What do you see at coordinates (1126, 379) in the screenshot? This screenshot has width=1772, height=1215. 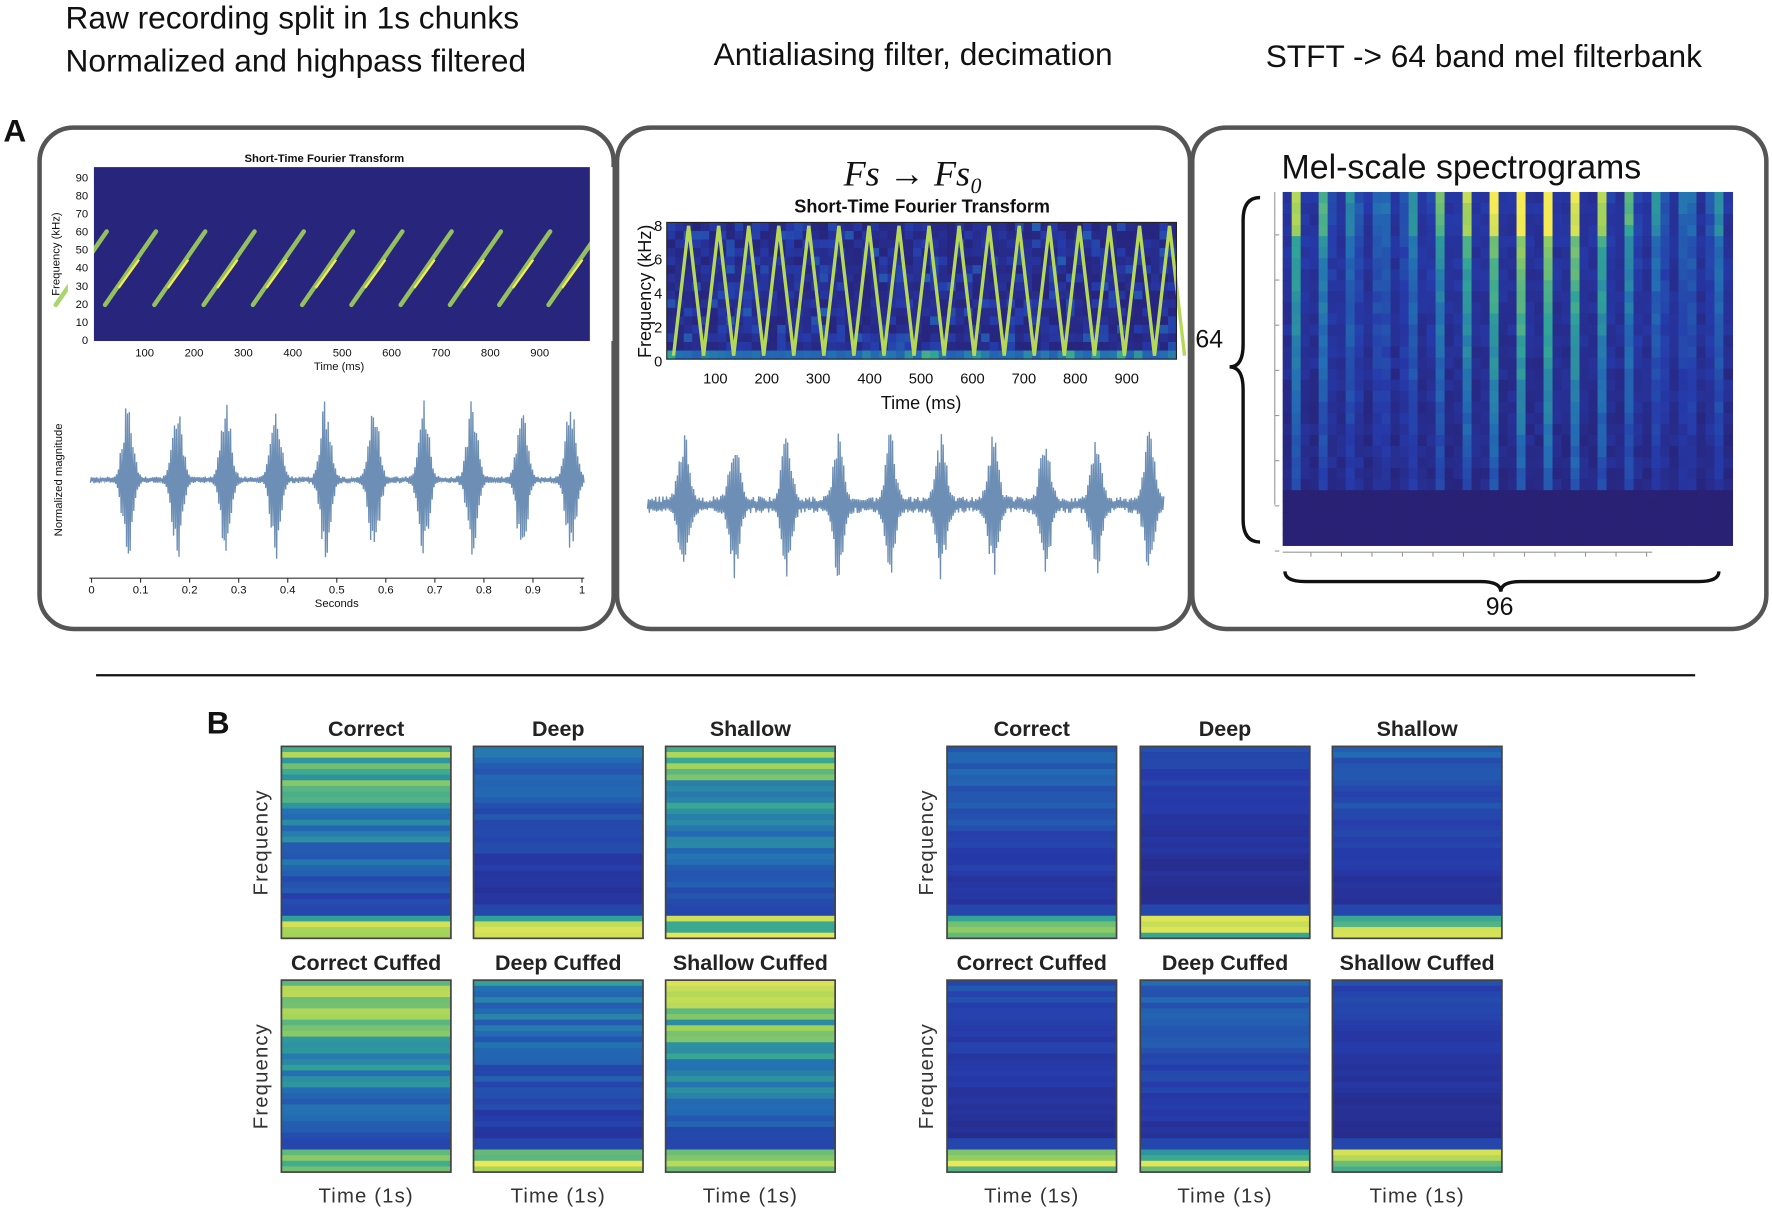 I see `x-tick-label: 900` at bounding box center [1126, 379].